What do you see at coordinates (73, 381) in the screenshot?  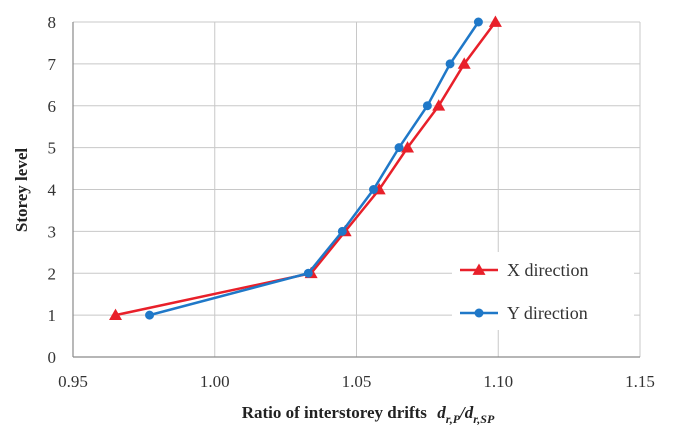 I see `x-tick-label: 0.95` at bounding box center [73, 381].